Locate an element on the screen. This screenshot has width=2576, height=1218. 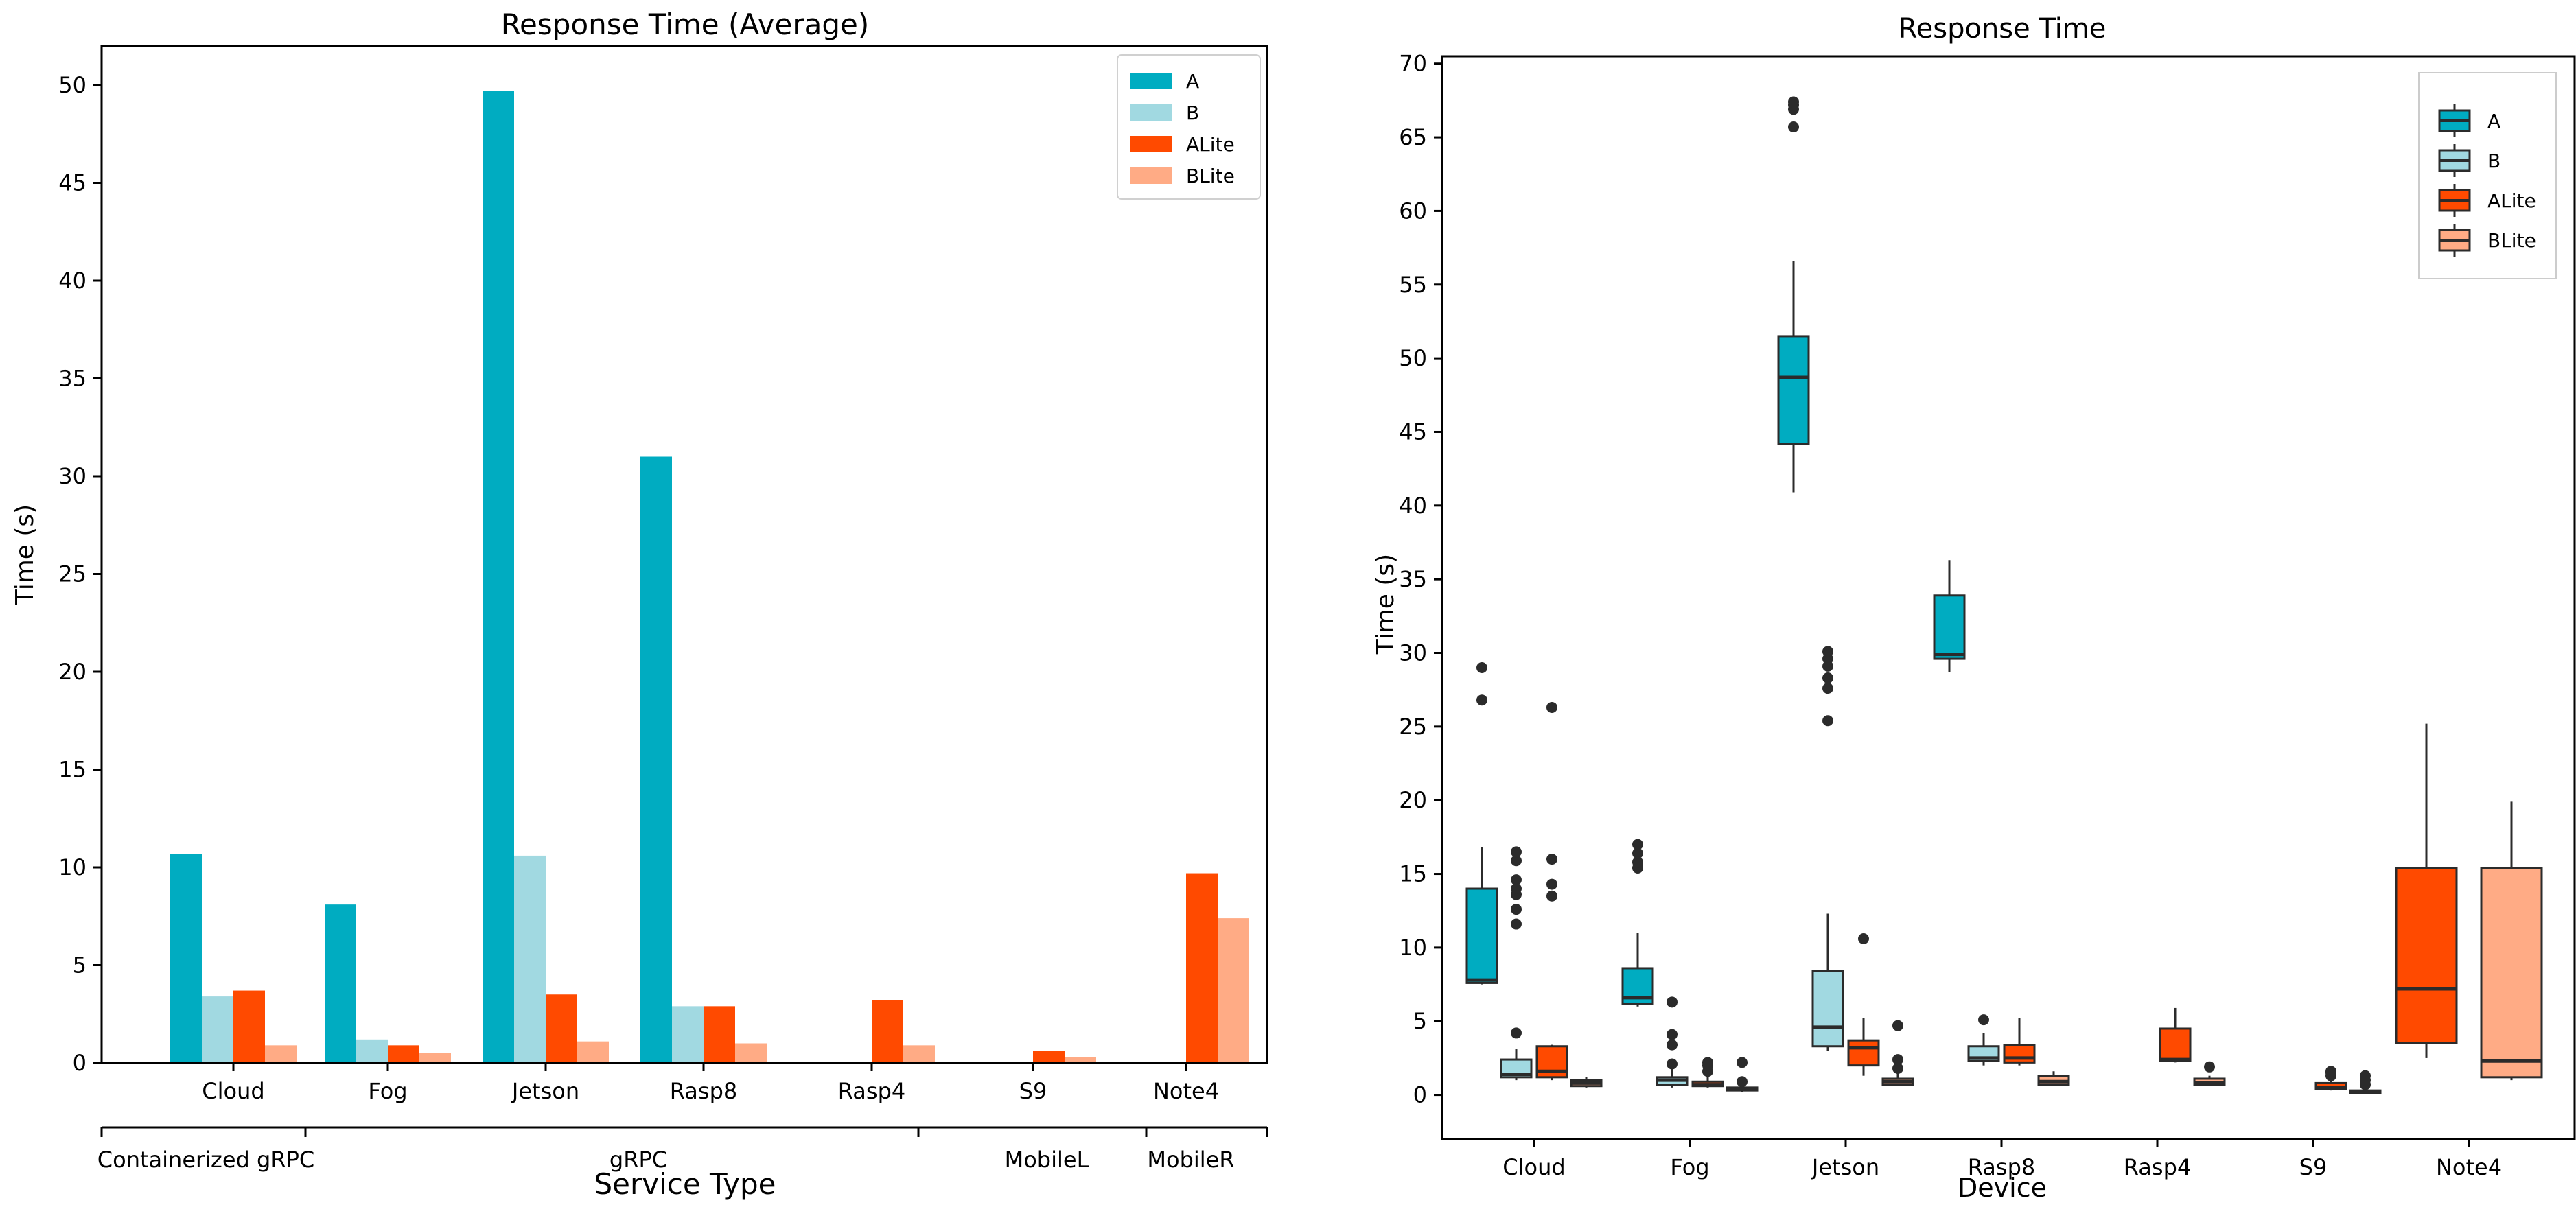
bar-b-cloud is located at coordinates (217, 1029).